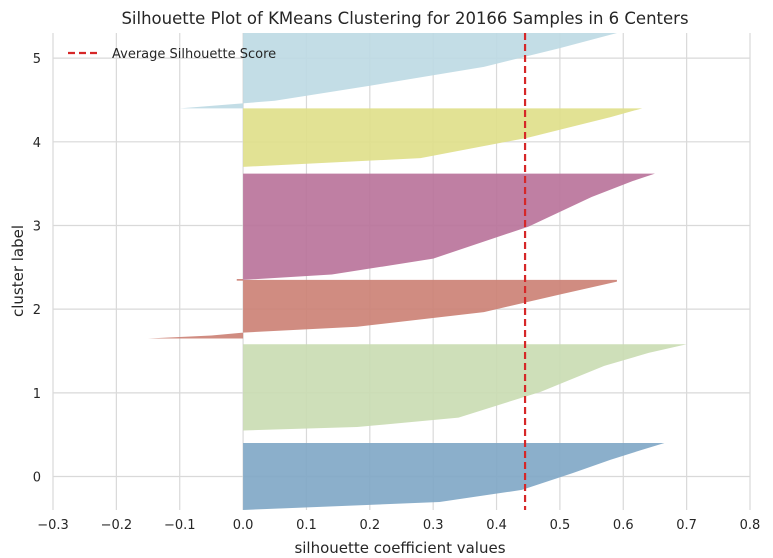 Image resolution: width=773 pixels, height=558 pixels. What do you see at coordinates (117, 525) in the screenshot?
I see `x-tick-label: −0.2` at bounding box center [117, 525].